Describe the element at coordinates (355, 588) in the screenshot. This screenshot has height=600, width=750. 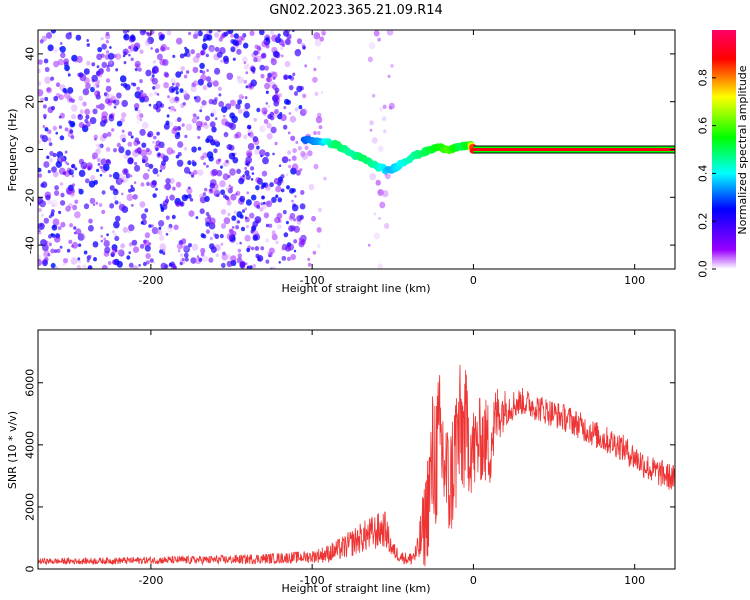
I see `snr-xlabel: Height of straight line (km)` at that location.